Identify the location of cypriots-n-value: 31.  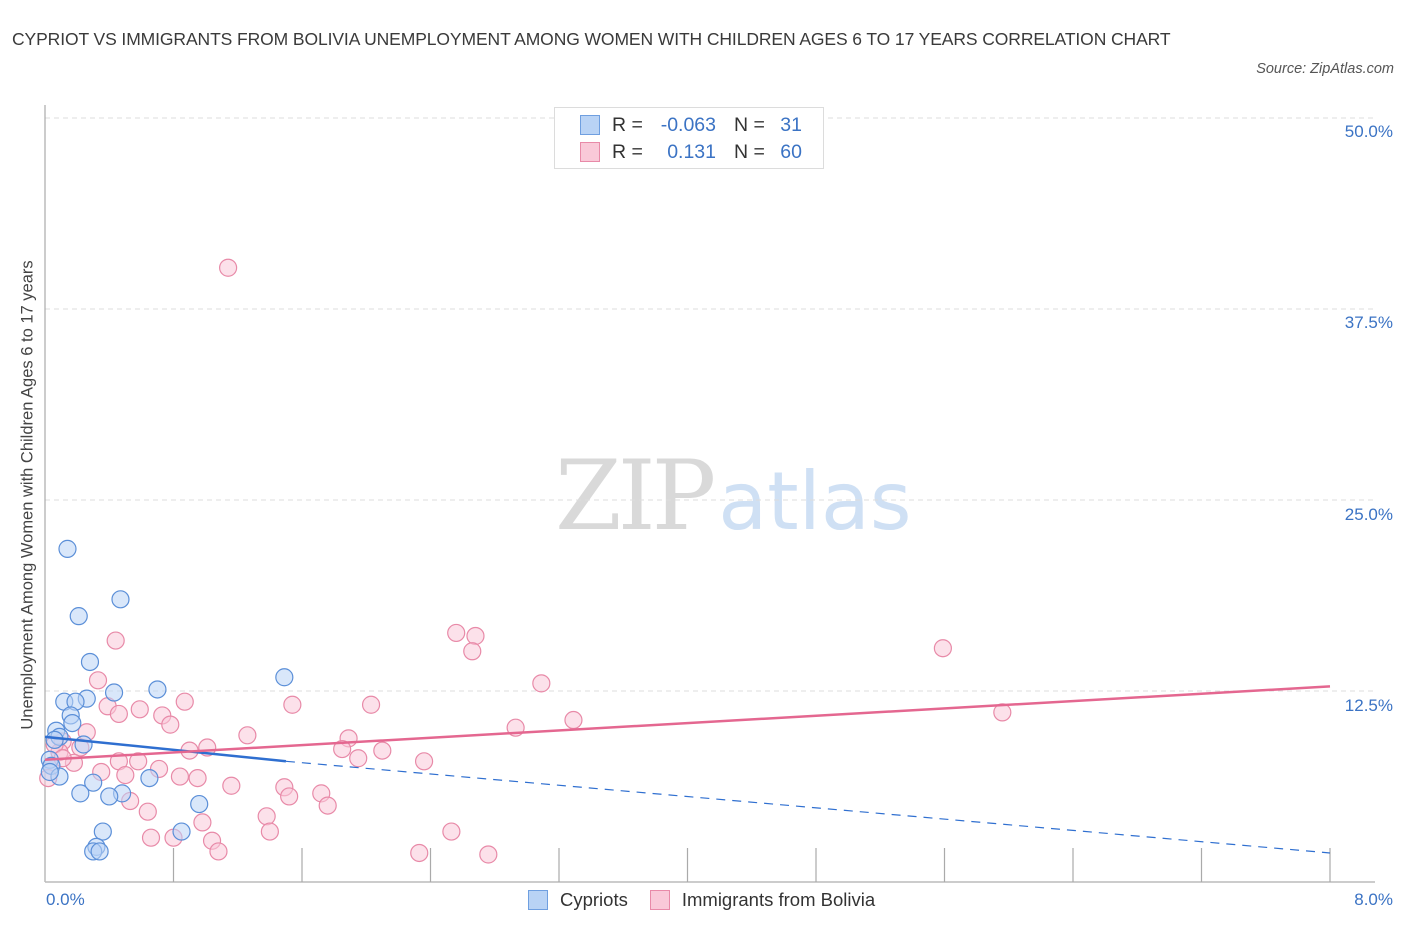
(791, 124).